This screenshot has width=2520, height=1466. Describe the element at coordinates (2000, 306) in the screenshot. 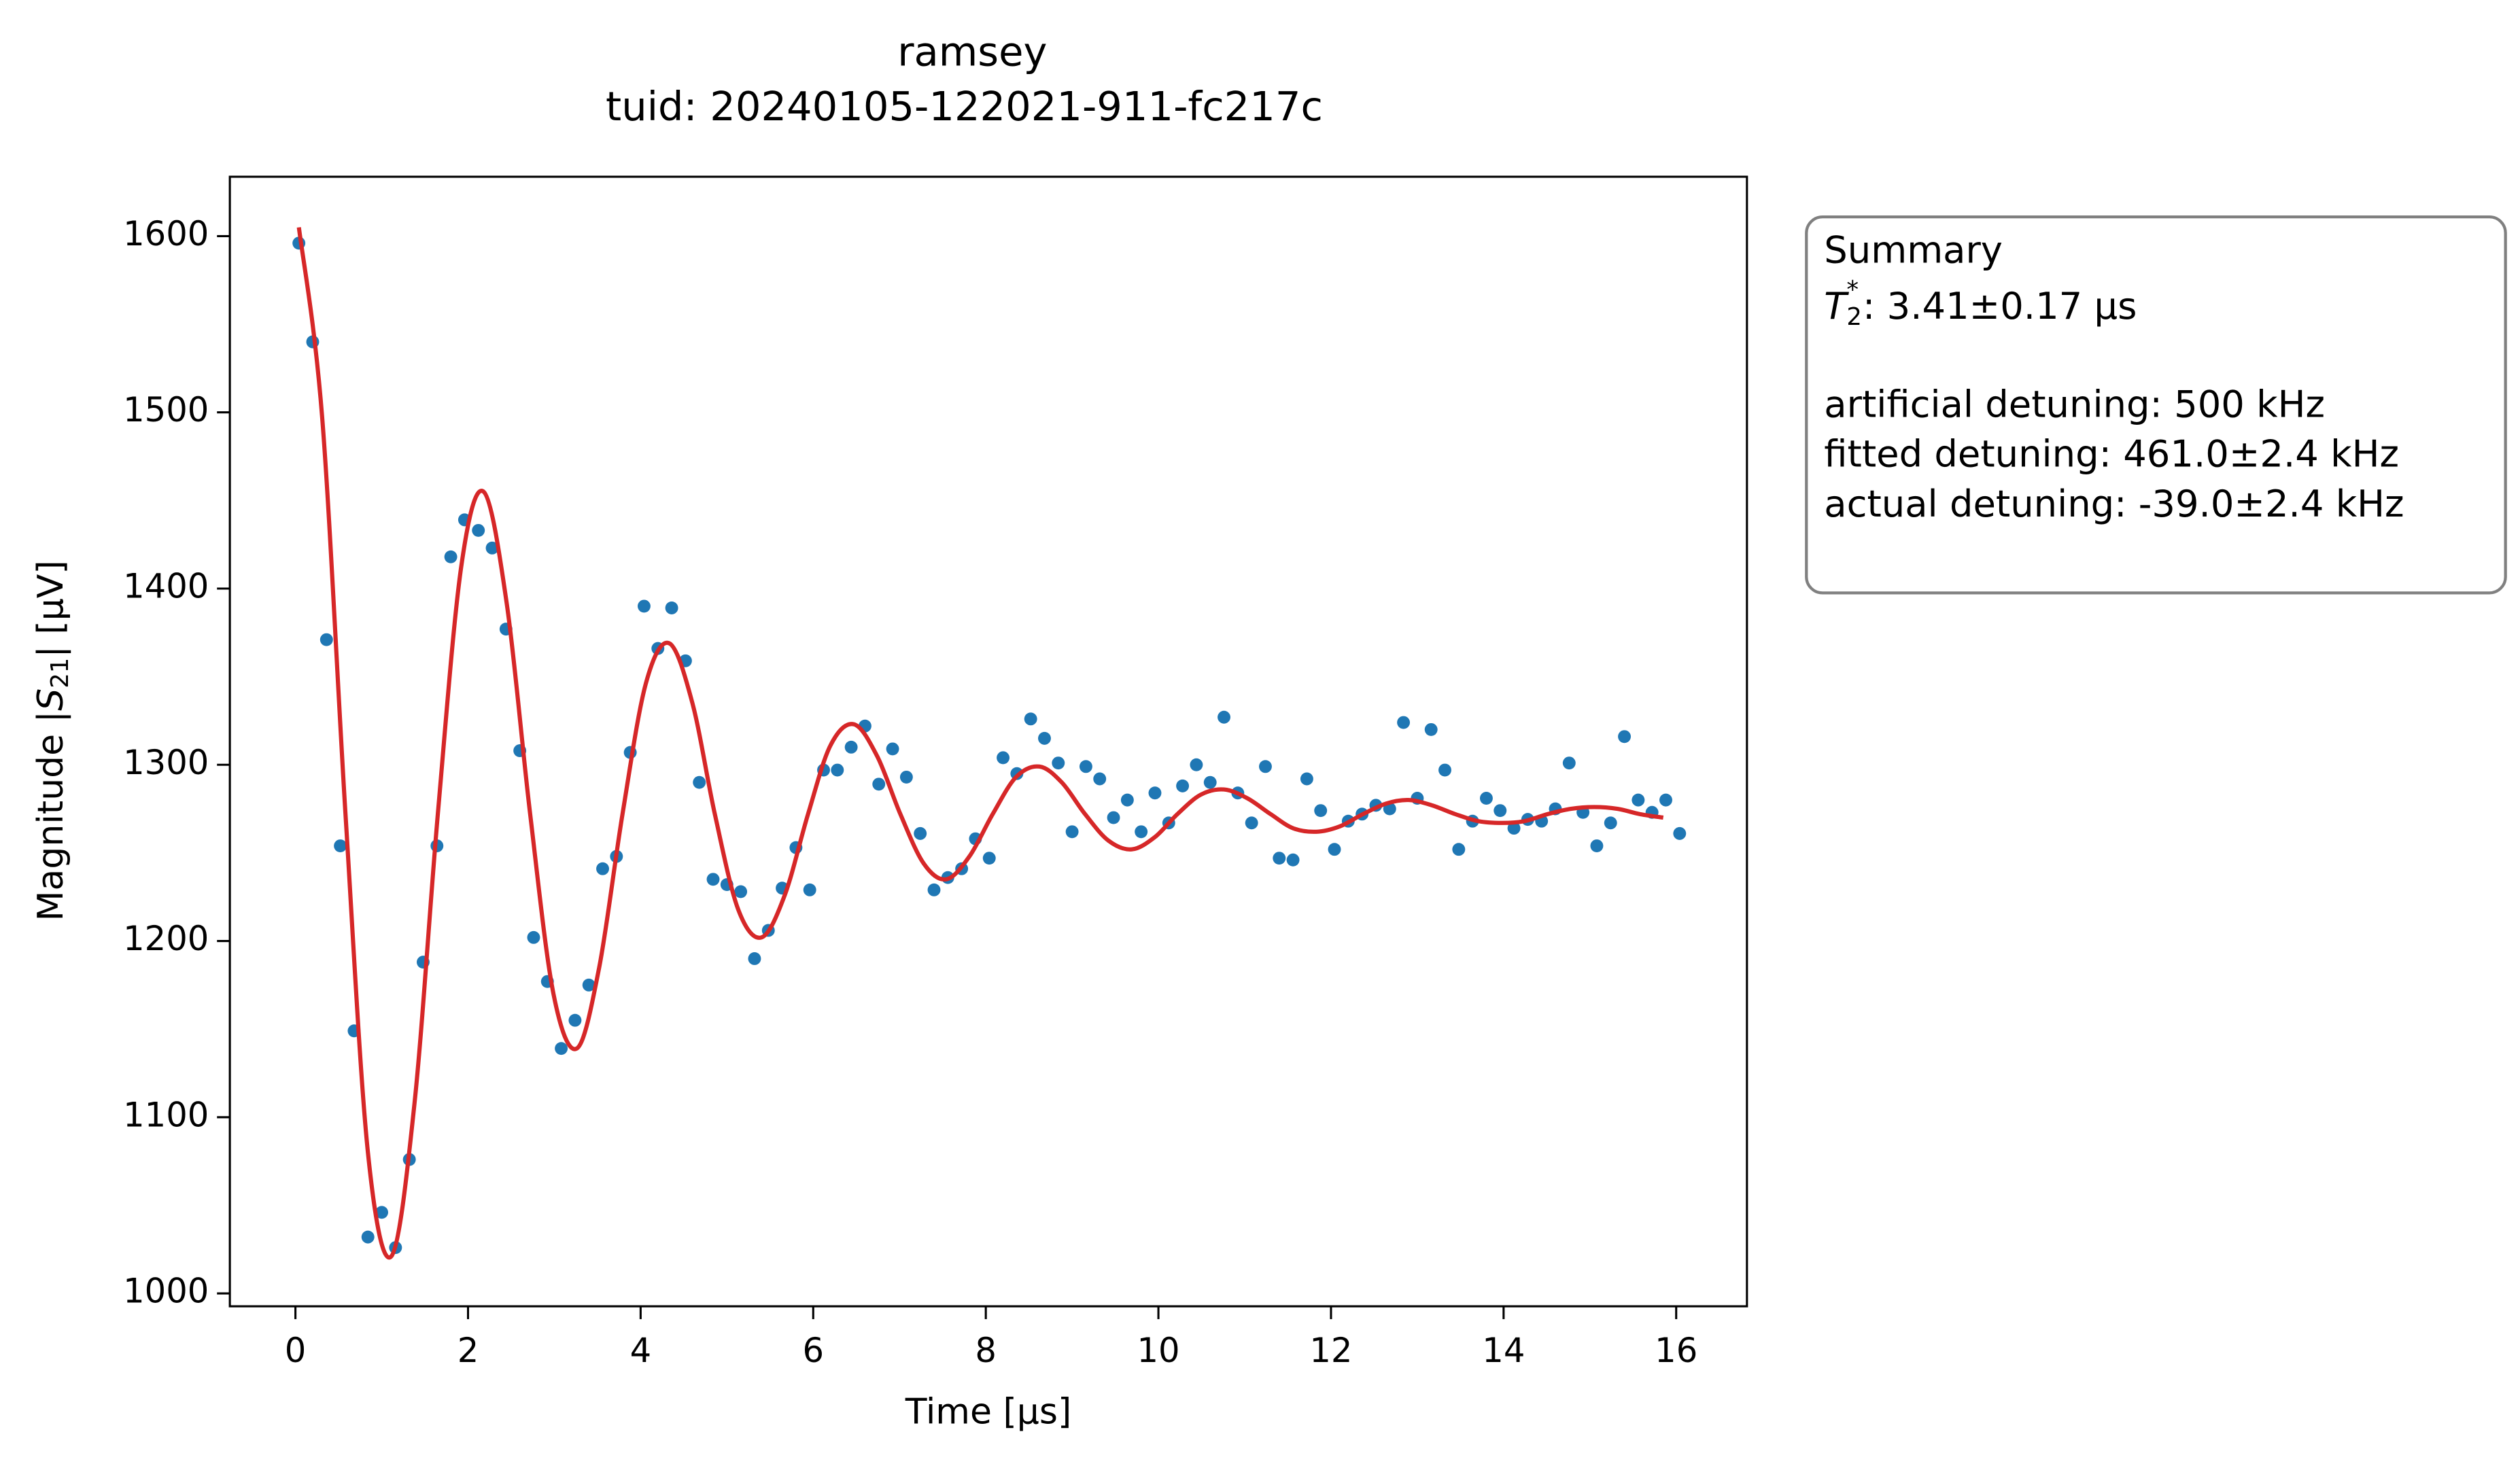

I see `t2-value: : 3.41±0.17 µs` at that location.